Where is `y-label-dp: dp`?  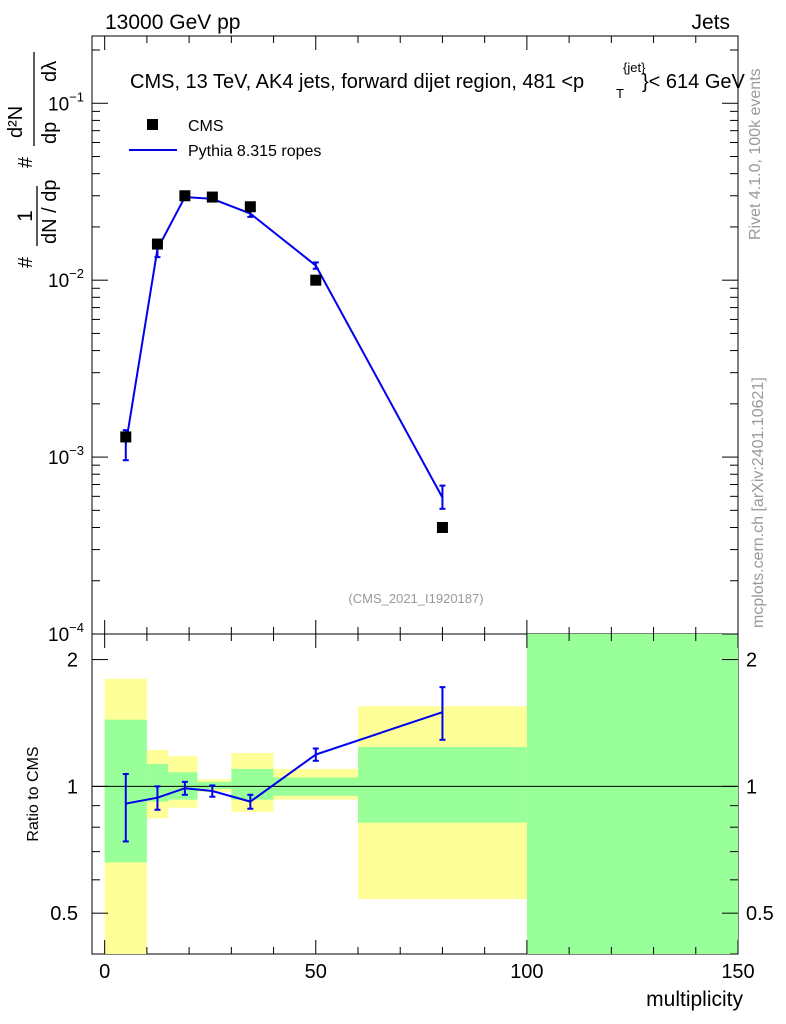 y-label-dp: dp is located at coordinates (50, 133).